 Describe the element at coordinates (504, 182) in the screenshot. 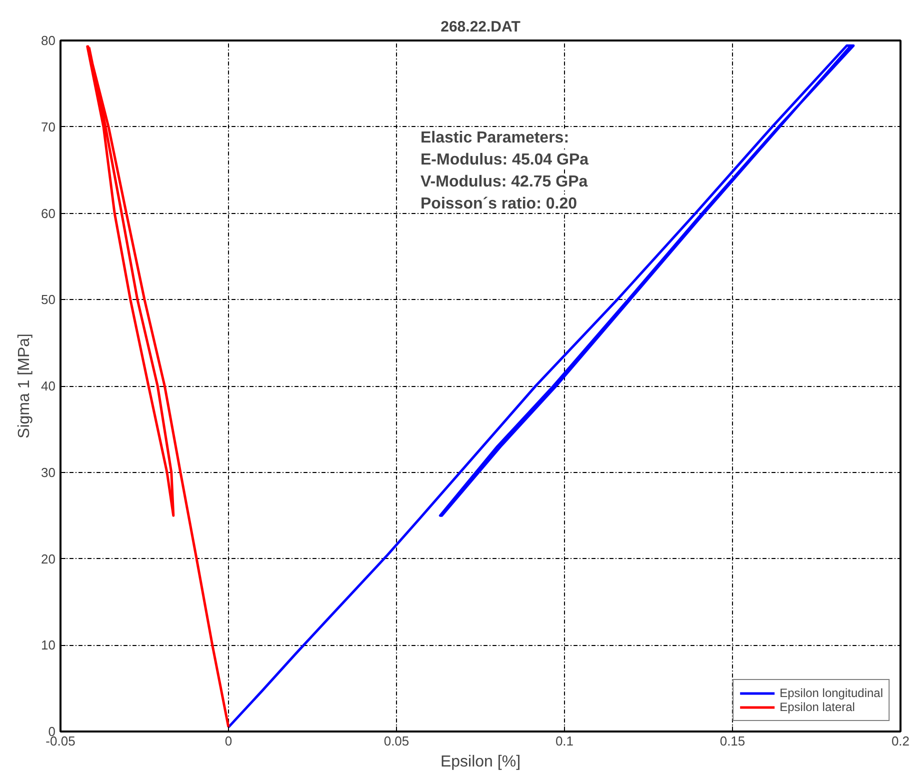

I see `annotation: V-Modulus: 42.75 GPa` at that location.